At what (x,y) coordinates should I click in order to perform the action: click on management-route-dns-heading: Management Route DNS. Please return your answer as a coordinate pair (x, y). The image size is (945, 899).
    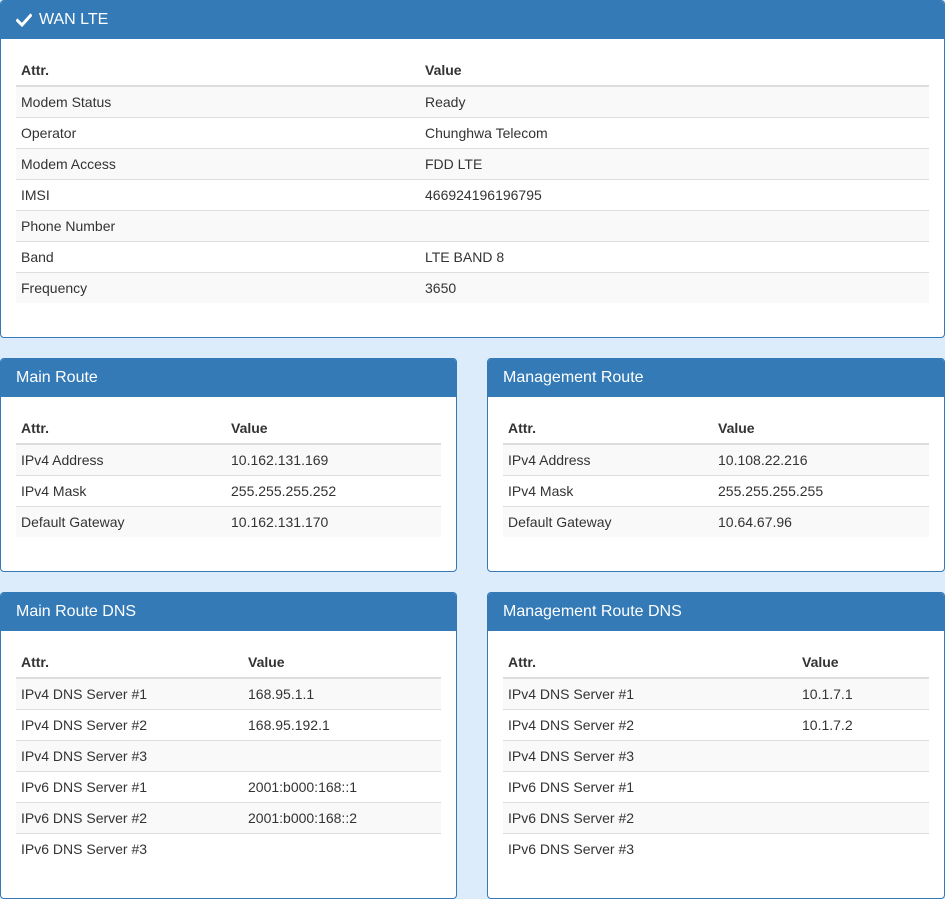
    Looking at the image, I should click on (716, 612).